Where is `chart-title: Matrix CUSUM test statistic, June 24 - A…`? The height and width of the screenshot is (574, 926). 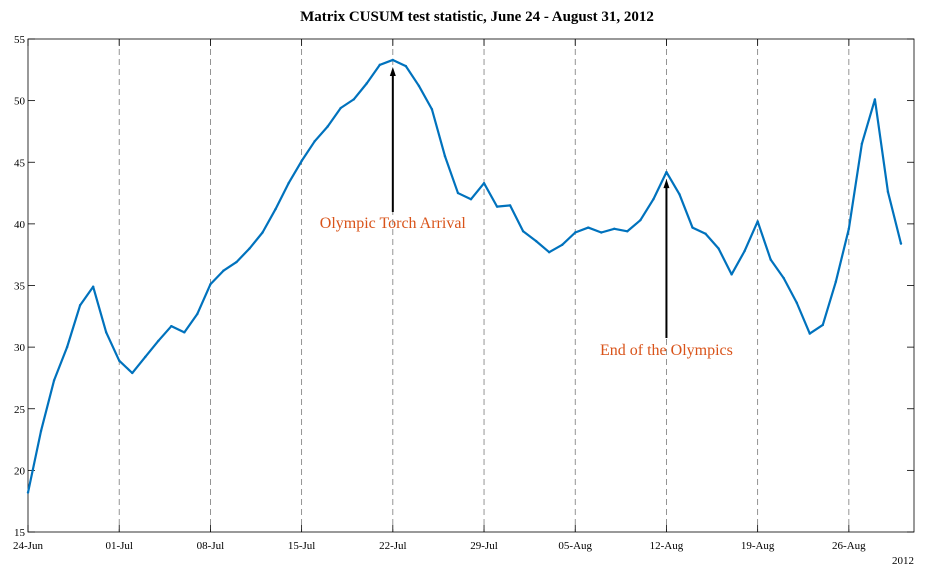 chart-title: Matrix CUSUM test statistic, June 24 - A… is located at coordinates (477, 17).